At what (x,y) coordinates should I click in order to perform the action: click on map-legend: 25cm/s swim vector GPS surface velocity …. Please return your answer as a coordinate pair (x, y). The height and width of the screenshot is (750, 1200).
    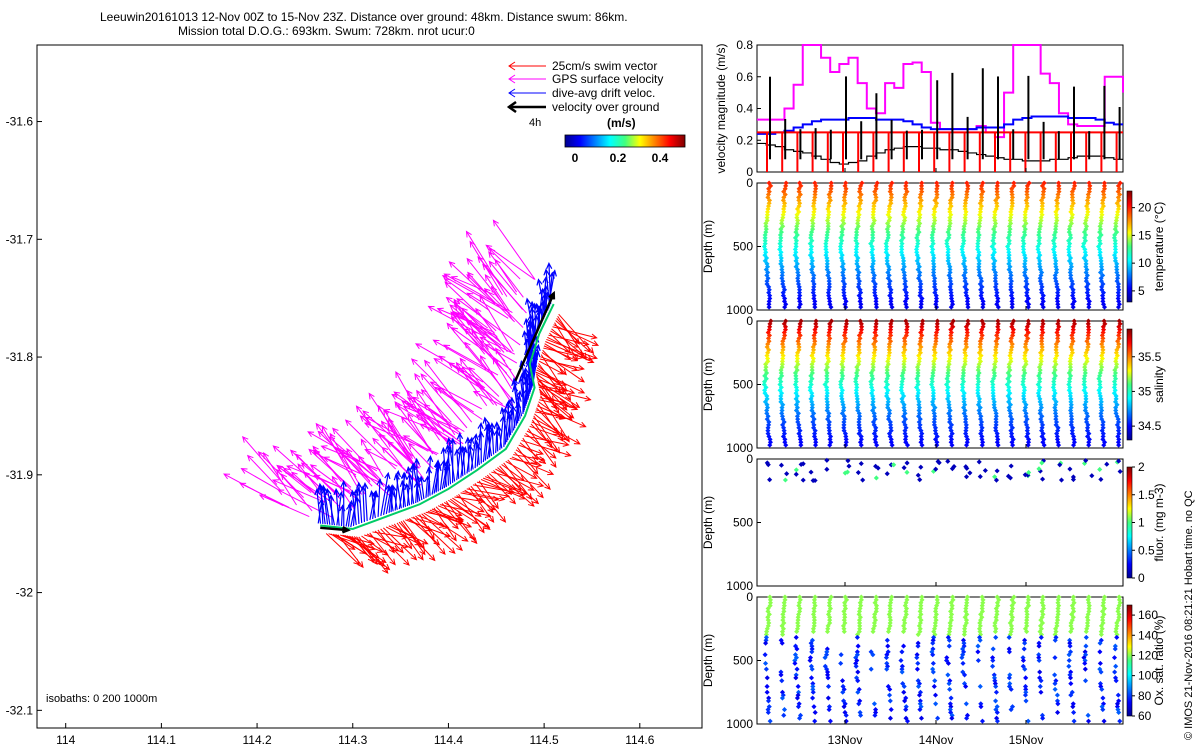
    Looking at the image, I should click on (596, 112).